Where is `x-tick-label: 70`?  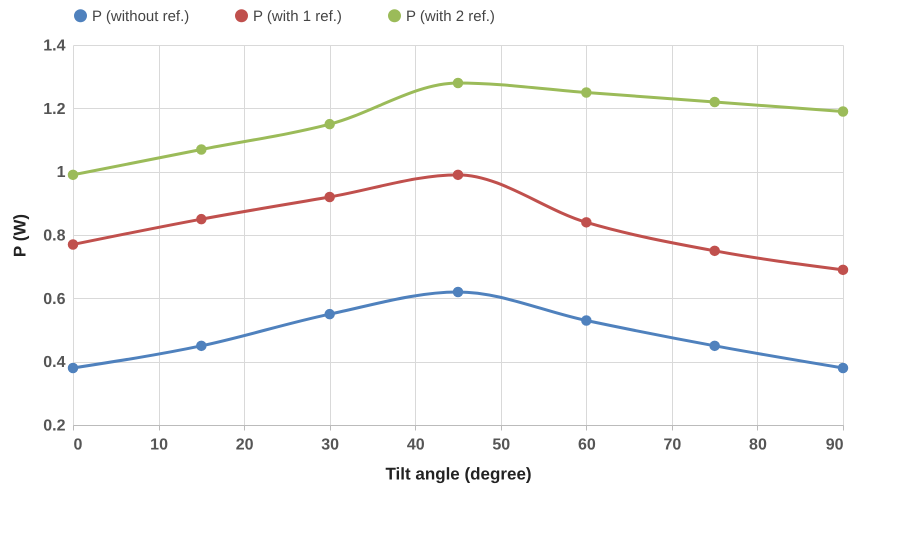
x-tick-label: 70 is located at coordinates (672, 445).